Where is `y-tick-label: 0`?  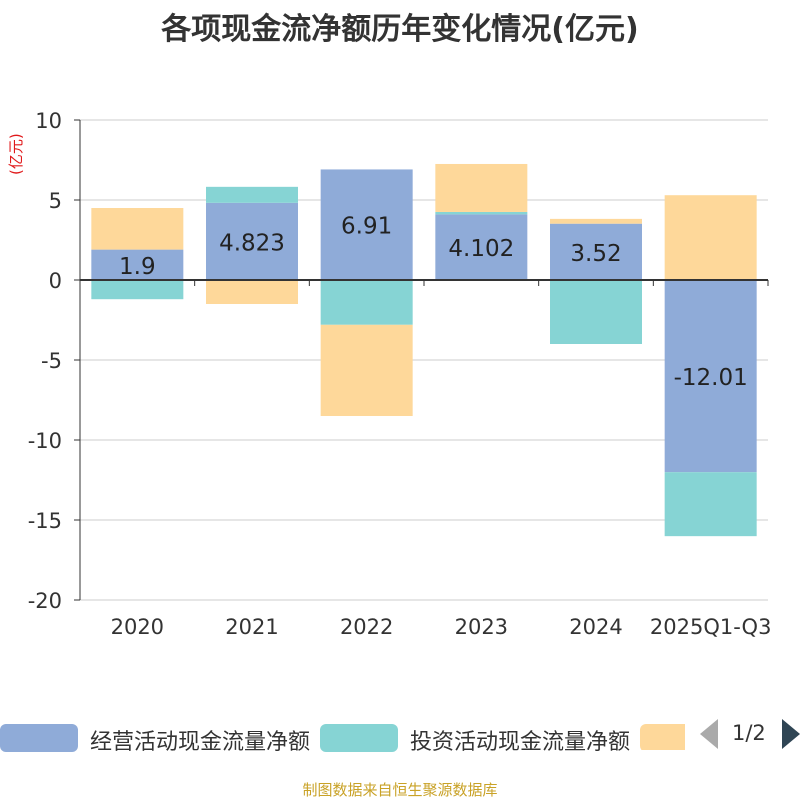
y-tick-label: 0 is located at coordinates (55, 281).